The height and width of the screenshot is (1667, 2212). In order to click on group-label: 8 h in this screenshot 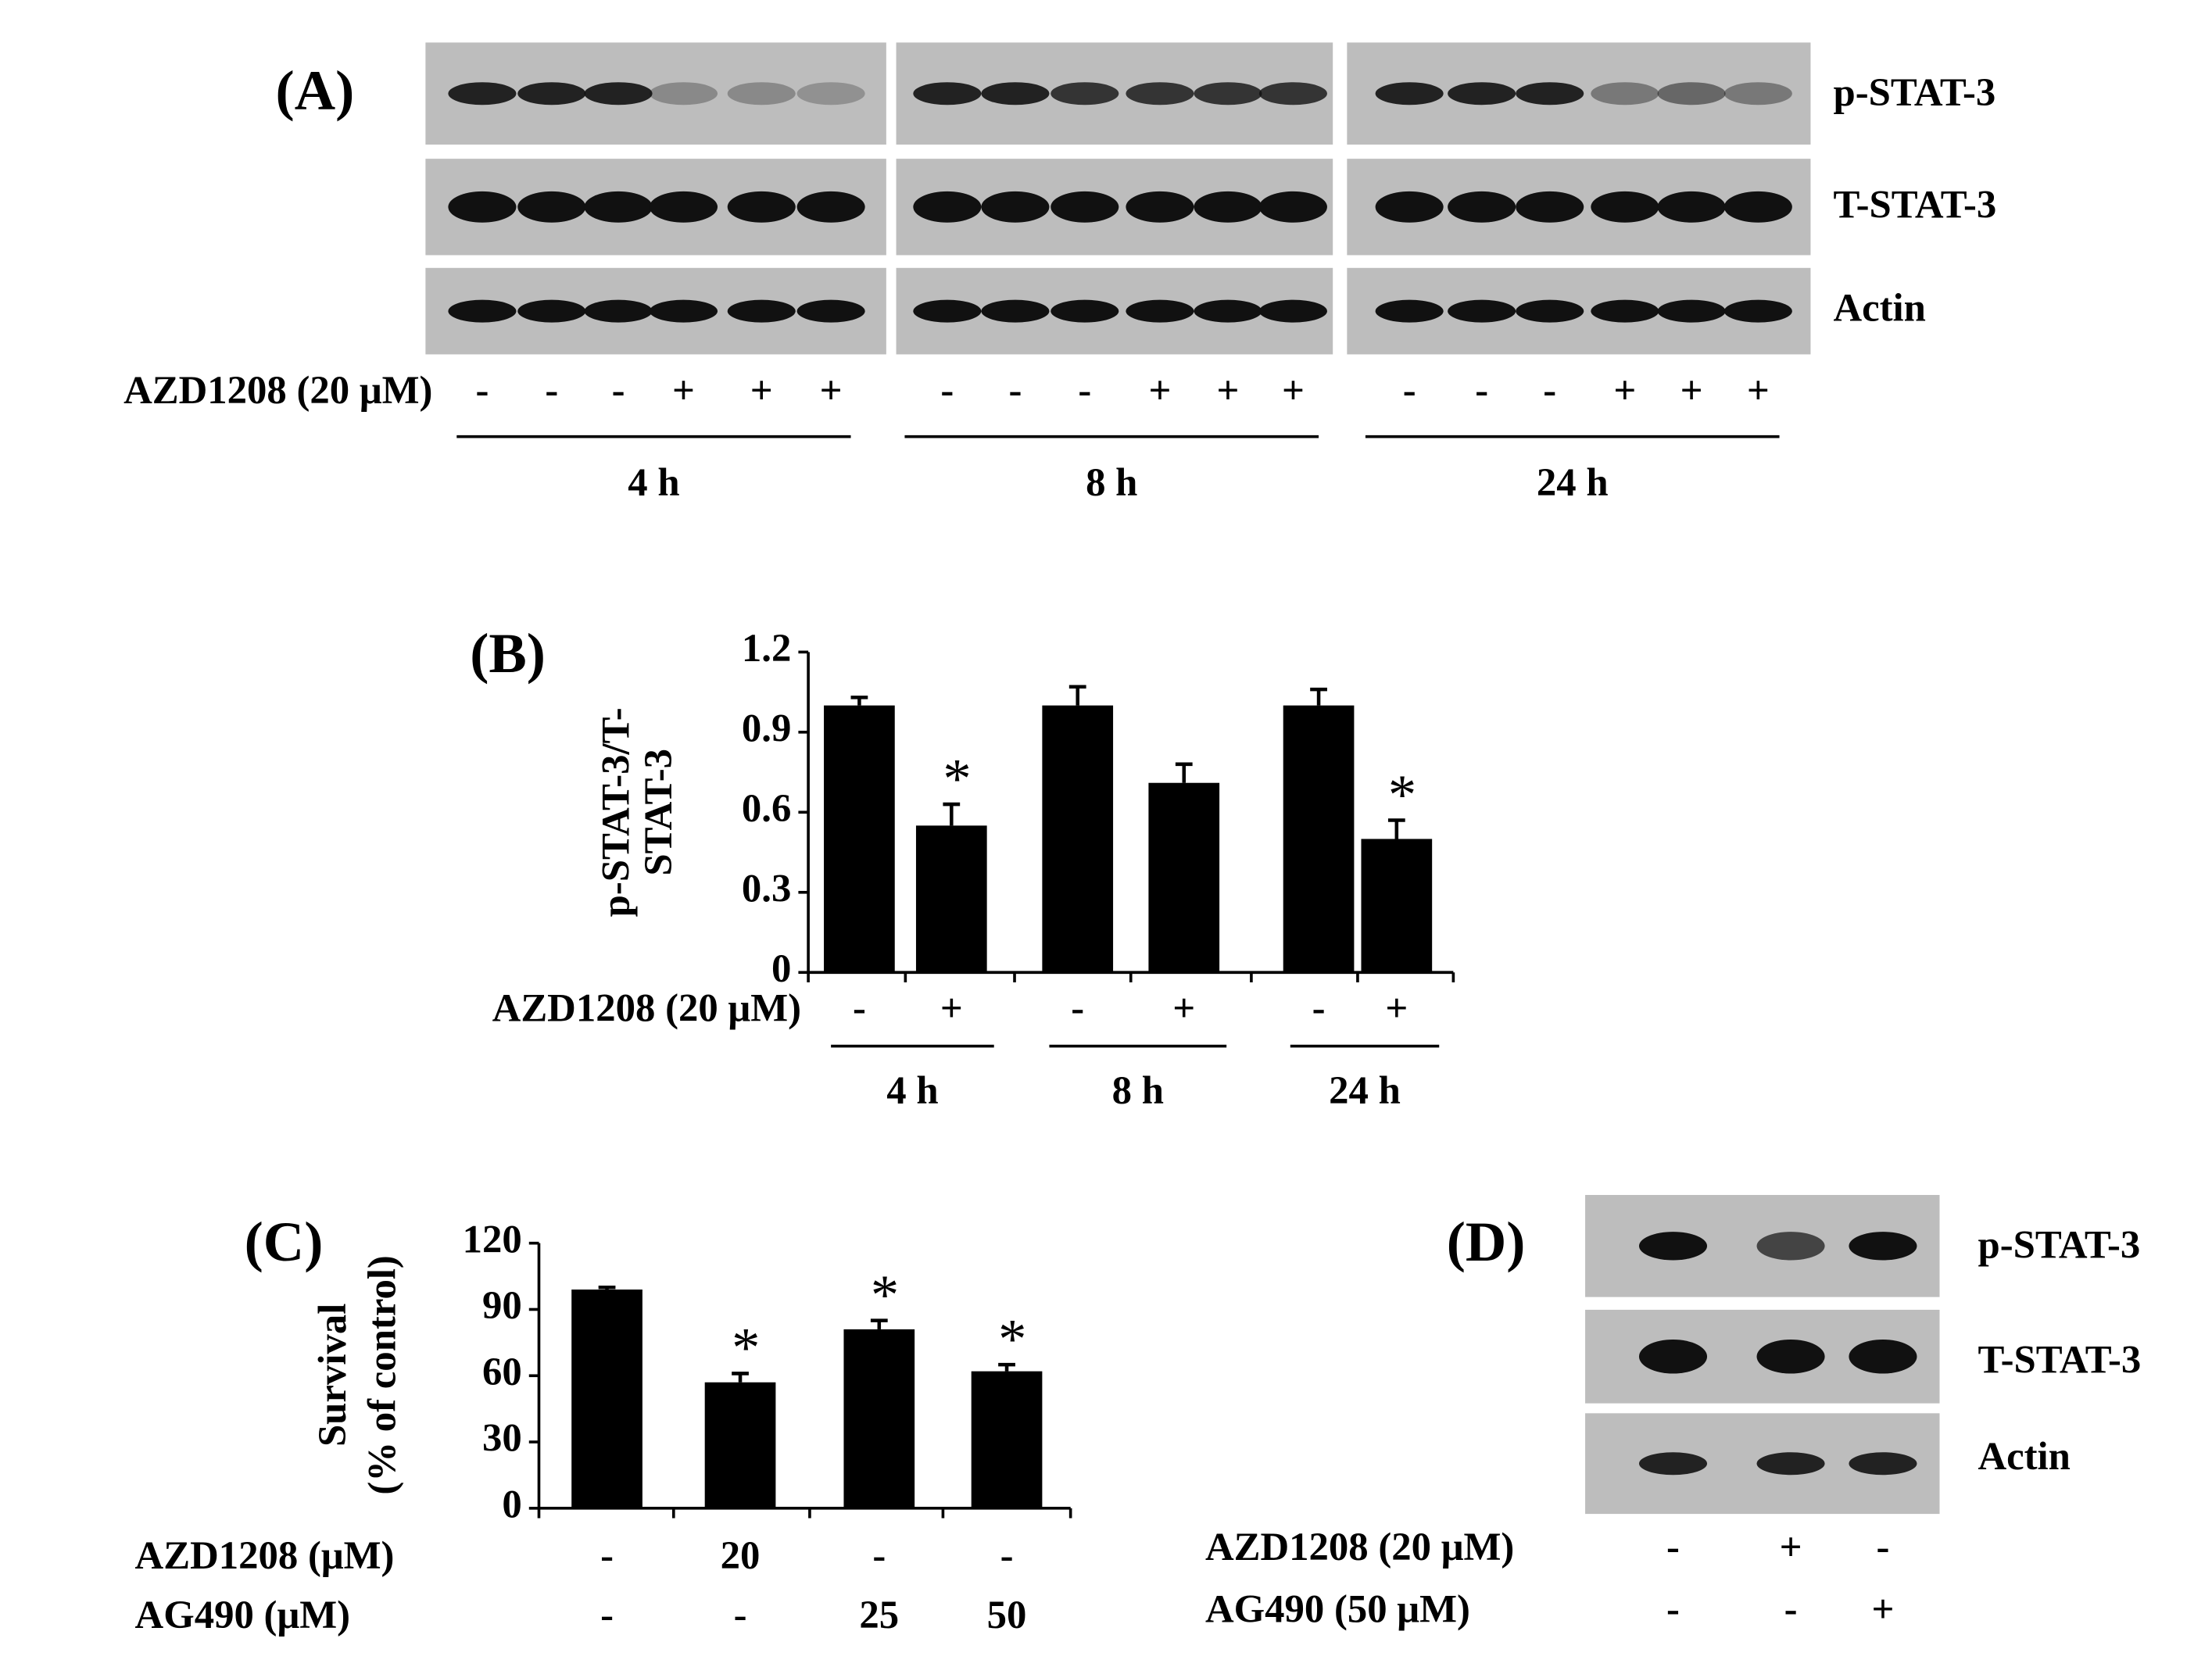, I will do `click(1138, 1090)`.